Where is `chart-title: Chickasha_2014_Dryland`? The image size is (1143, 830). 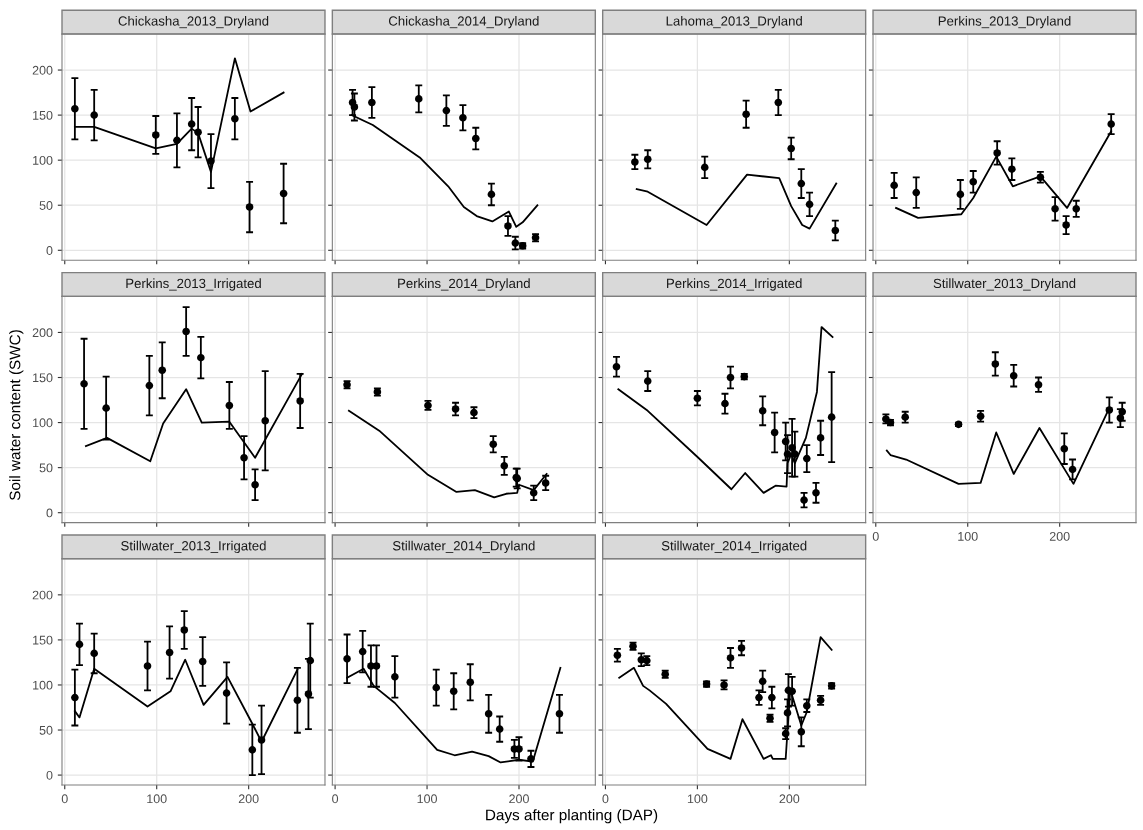 chart-title: Chickasha_2014_Dryland is located at coordinates (463, 22).